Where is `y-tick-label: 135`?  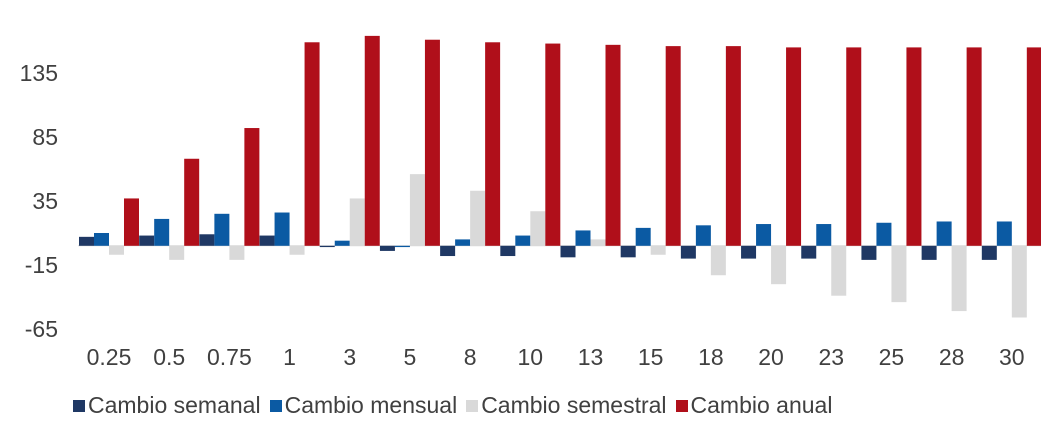 y-tick-label: 135 is located at coordinates (39, 73).